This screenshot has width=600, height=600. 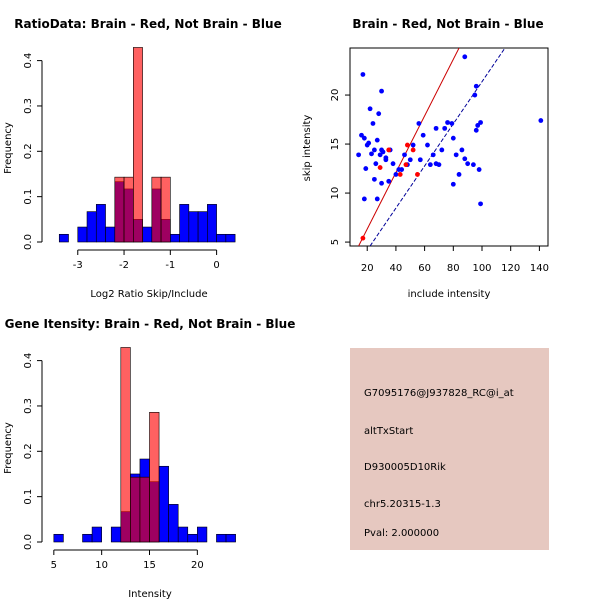 I want to click on ratio-histogram-xlabel: Log2 Ratio Skip/Include, so click(x=148, y=294).